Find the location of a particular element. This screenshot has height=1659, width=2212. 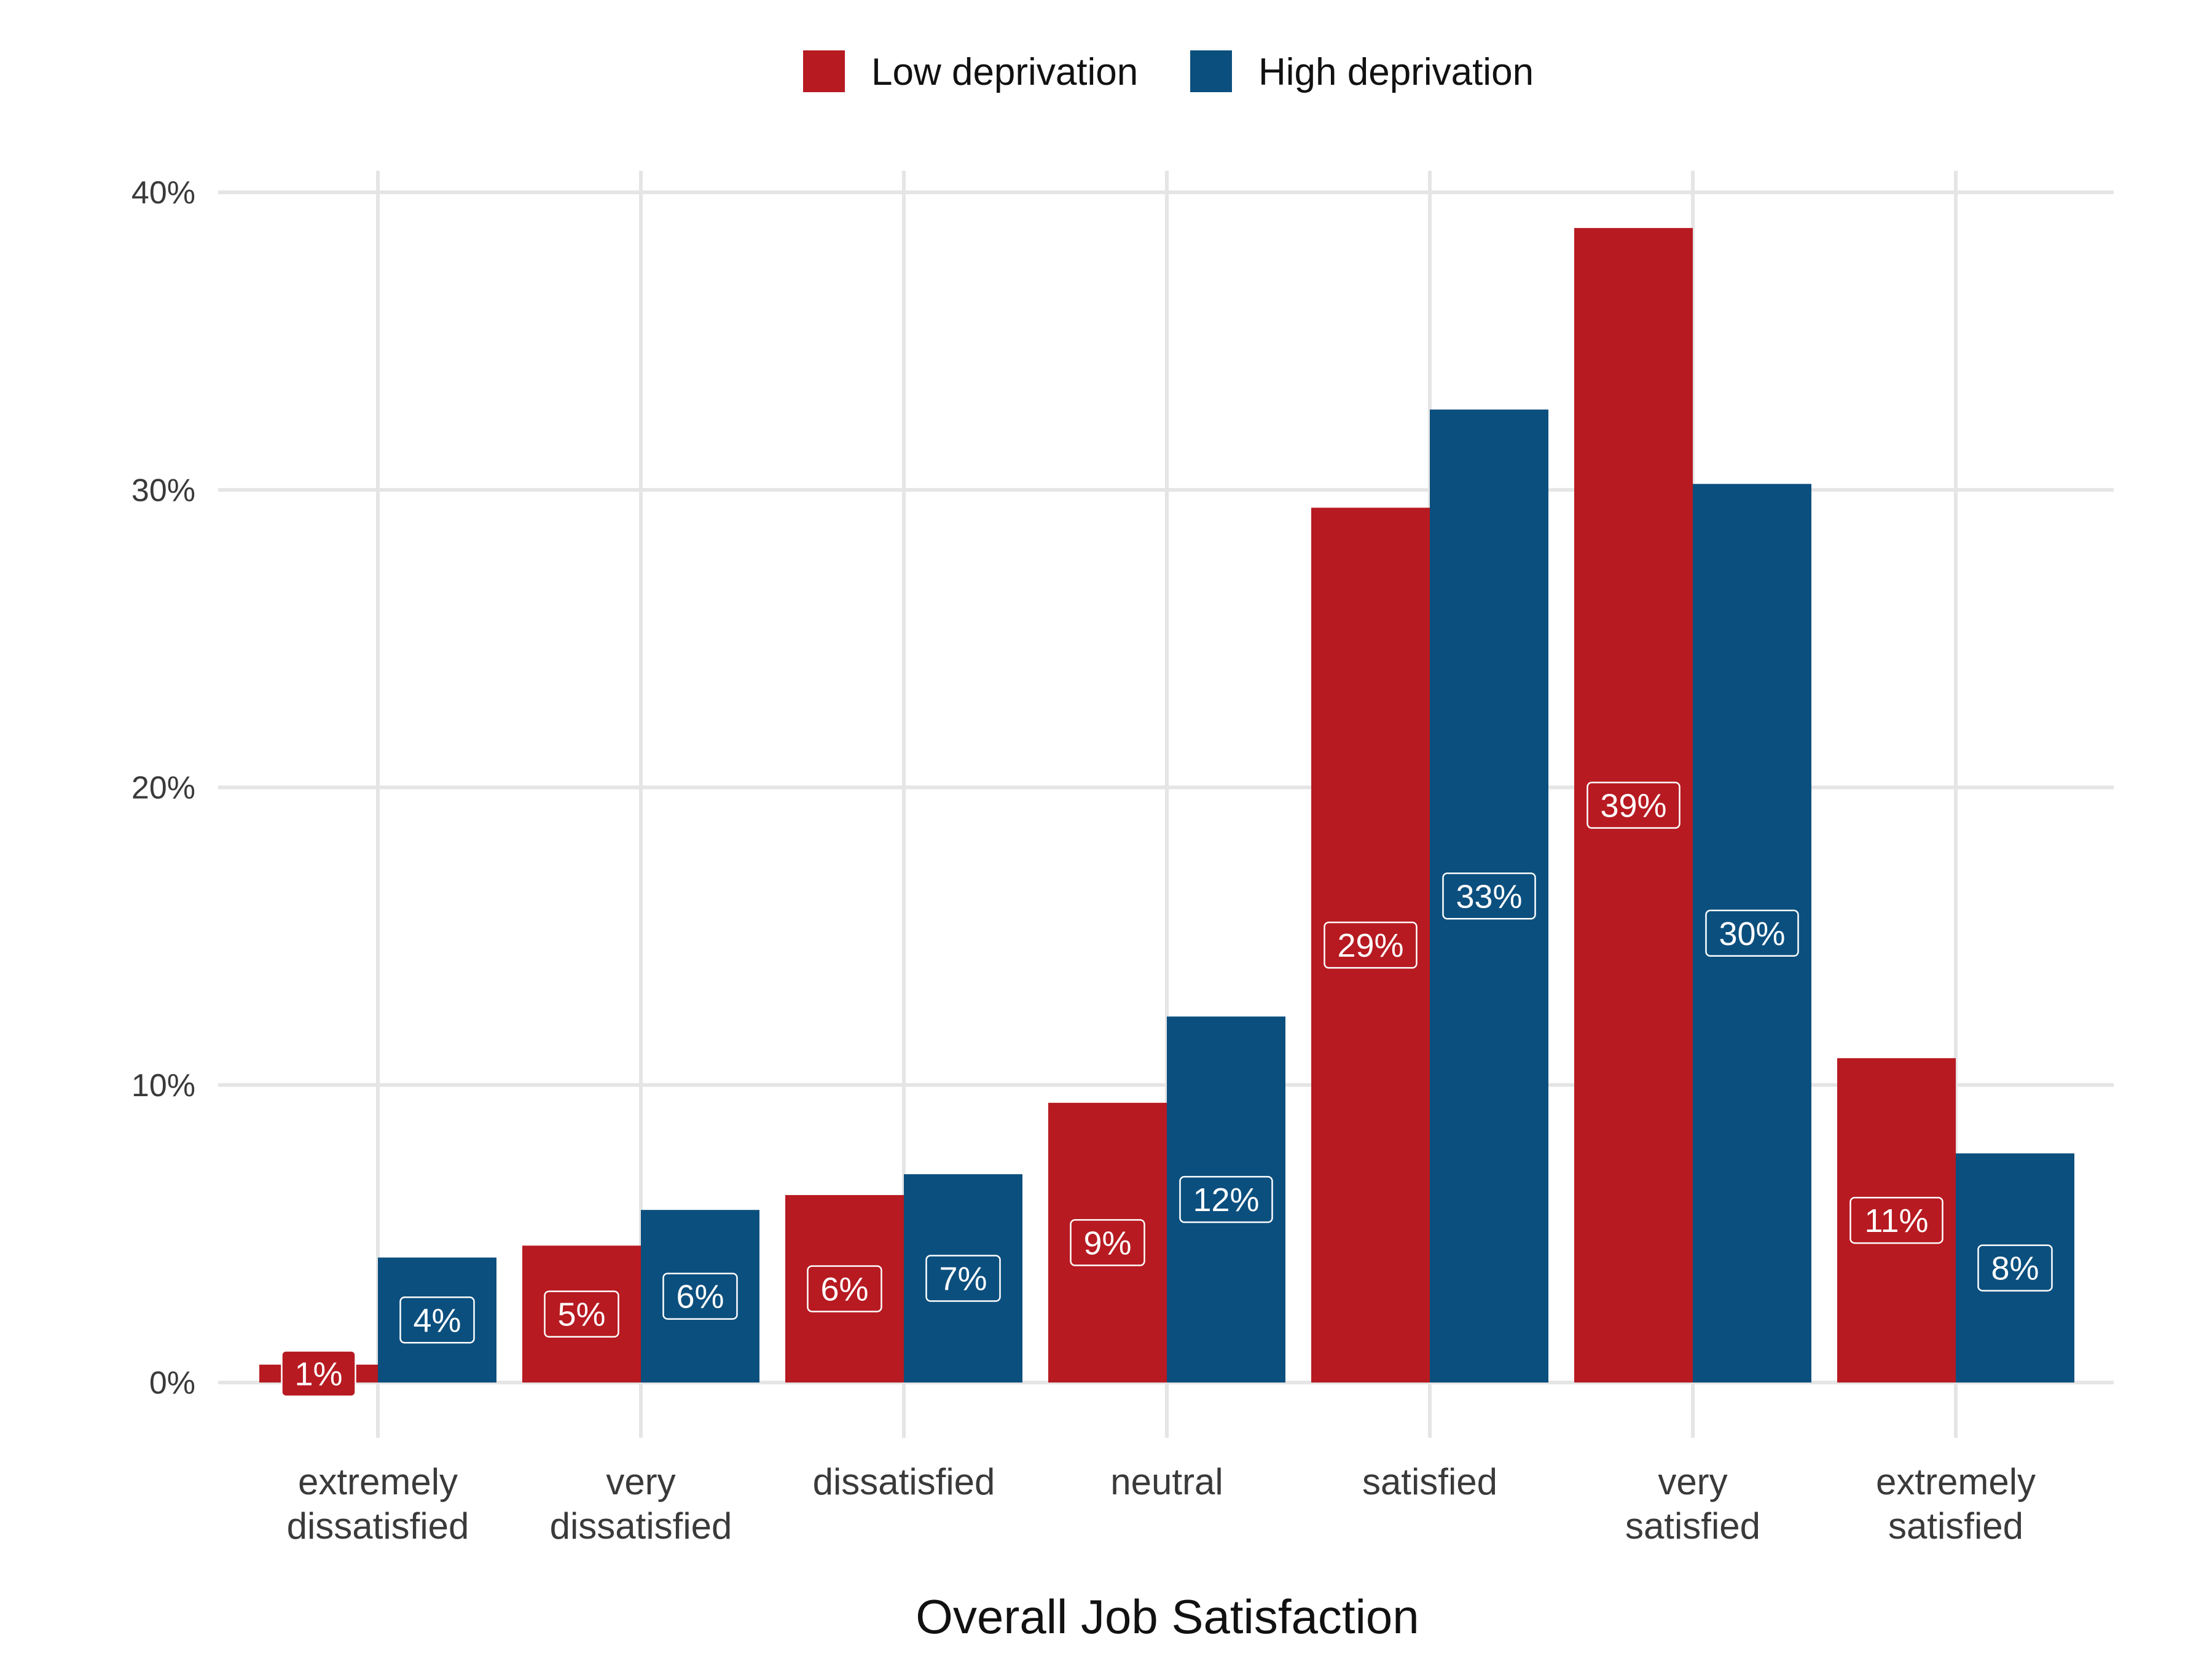

data-label-text: 29% is located at coordinates (1370, 945).